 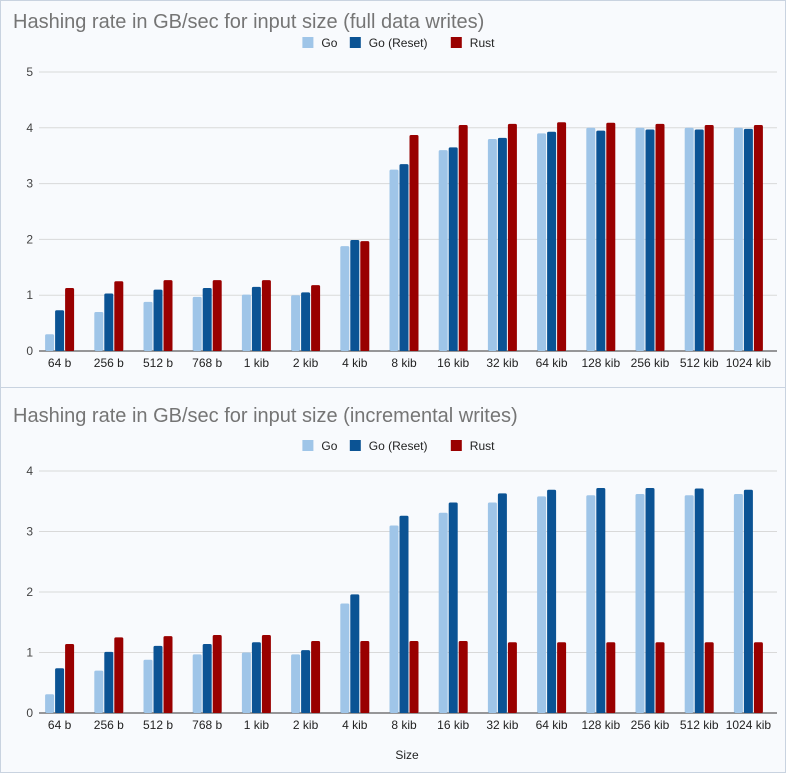 I want to click on x-axis-title: Size, so click(x=407, y=755).